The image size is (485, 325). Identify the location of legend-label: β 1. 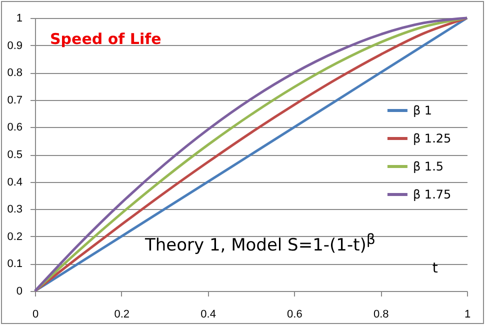
(422, 111).